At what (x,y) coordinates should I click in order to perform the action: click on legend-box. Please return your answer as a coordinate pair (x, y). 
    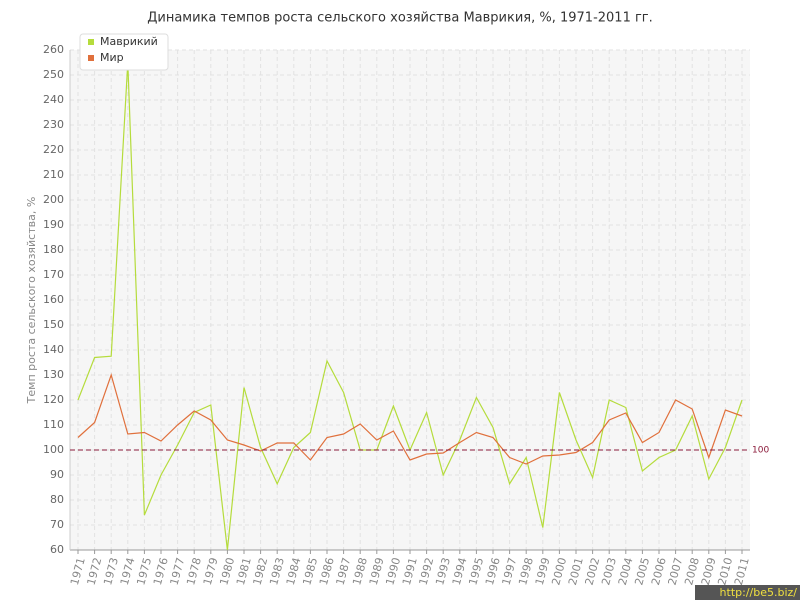
    Looking at the image, I should click on (124, 52).